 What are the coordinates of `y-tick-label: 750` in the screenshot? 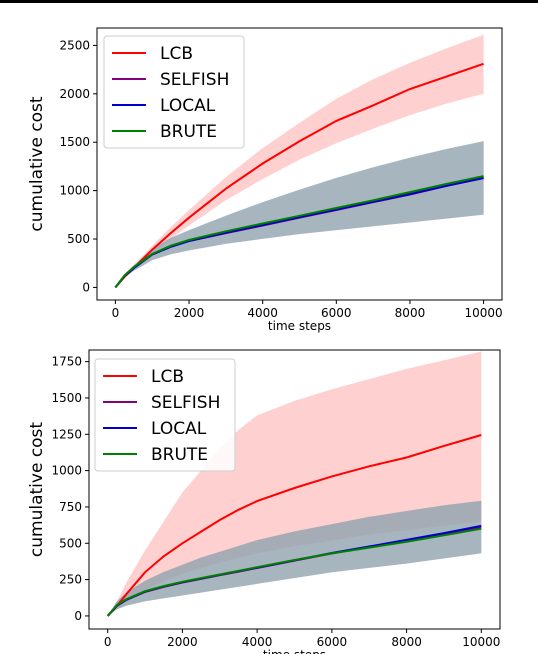 It's located at (70, 507).